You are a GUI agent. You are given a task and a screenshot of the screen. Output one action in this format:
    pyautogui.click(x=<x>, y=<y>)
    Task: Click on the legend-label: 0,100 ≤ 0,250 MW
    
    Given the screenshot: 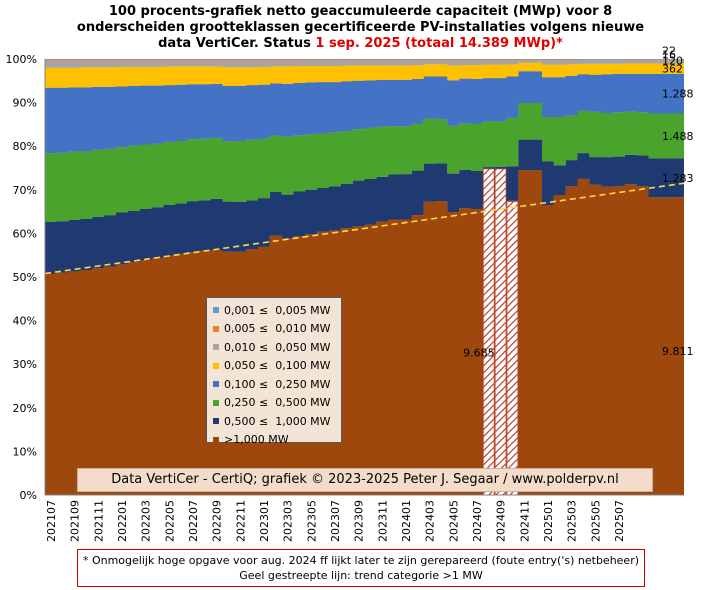 What is the action you would take?
    pyautogui.click(x=277, y=384)
    